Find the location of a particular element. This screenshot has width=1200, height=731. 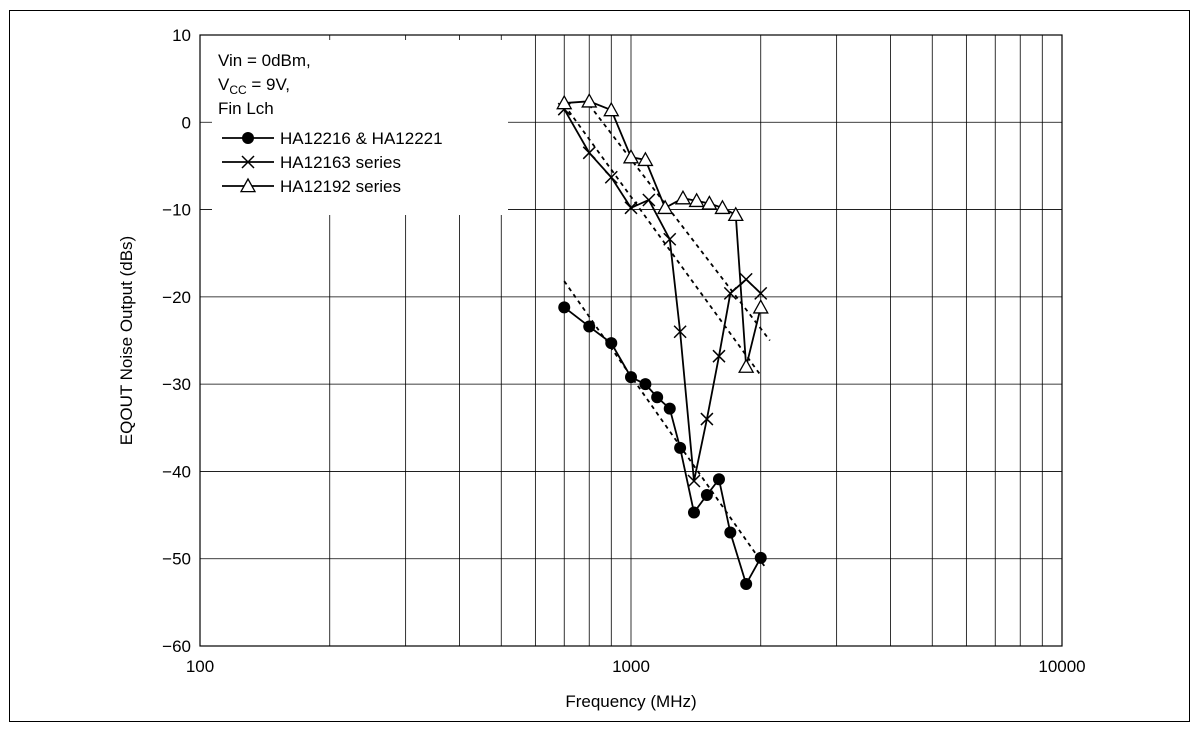

data-series is located at coordinates (662, 341).